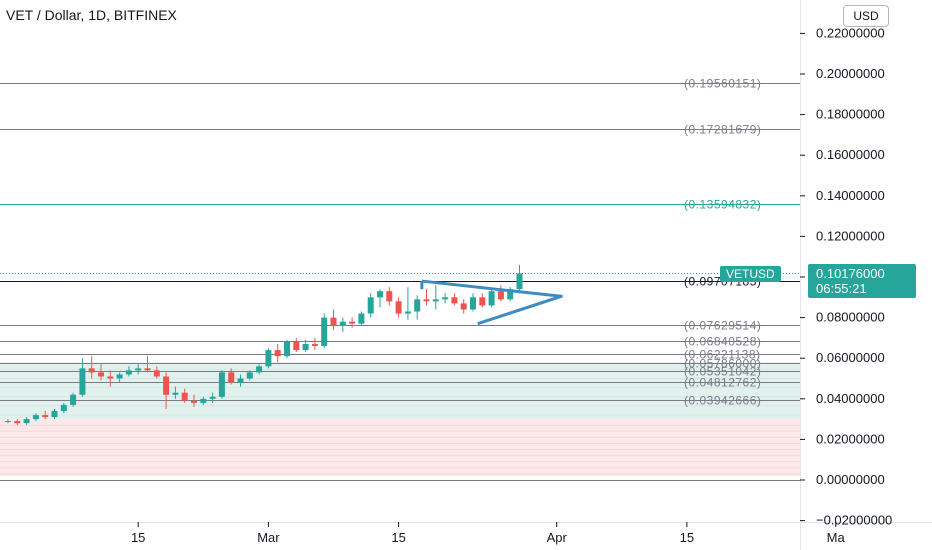 The image size is (932, 550). What do you see at coordinates (722, 205) in the screenshot?
I see `level-label: (0.13594832)` at bounding box center [722, 205].